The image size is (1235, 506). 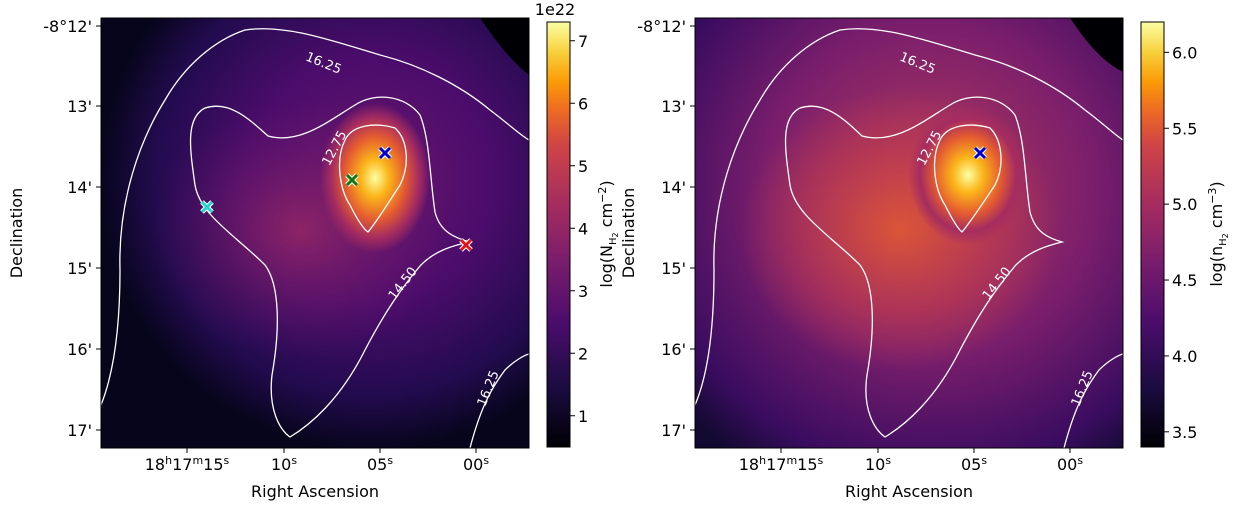 I want to click on colorbar-tick-label-0: 1, so click(x=583, y=416).